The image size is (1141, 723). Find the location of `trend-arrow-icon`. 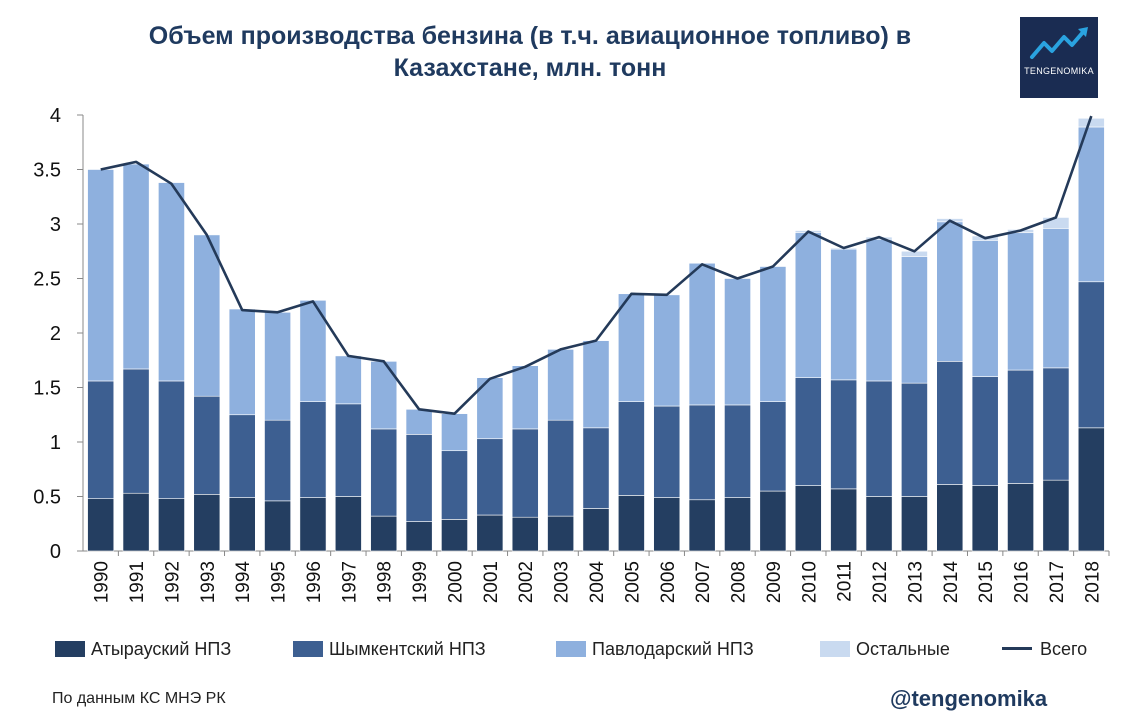

trend-arrow-icon is located at coordinates (1059, 43).